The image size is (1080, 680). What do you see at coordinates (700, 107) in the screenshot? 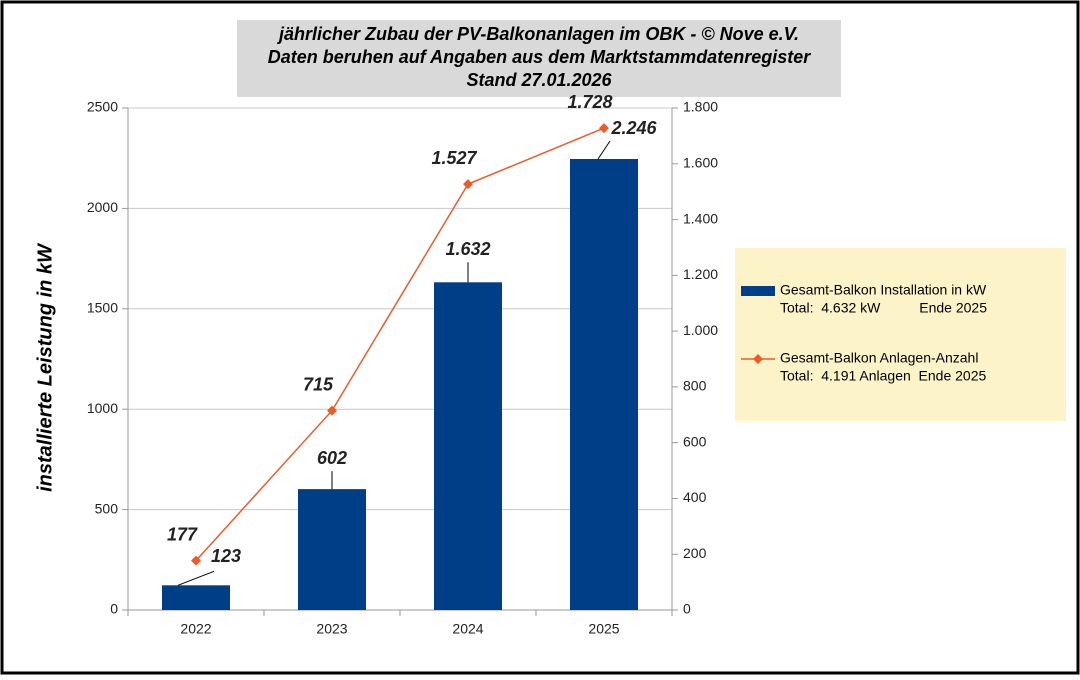
I see `y2-tick-label: 1.800` at bounding box center [700, 107].